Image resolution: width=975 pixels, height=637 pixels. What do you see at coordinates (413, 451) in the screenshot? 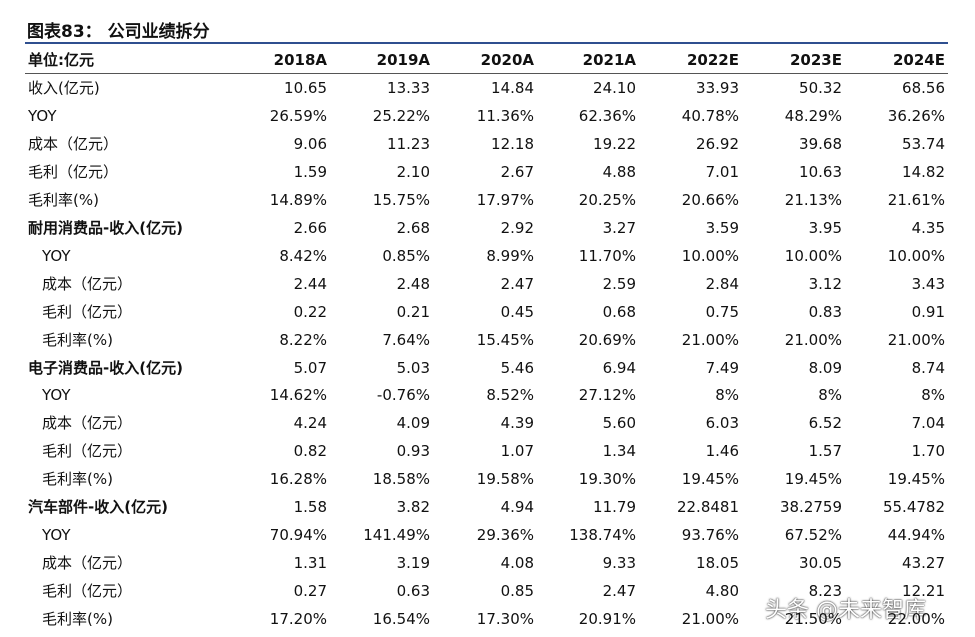
I see `cell-value: 0.93` at bounding box center [413, 451].